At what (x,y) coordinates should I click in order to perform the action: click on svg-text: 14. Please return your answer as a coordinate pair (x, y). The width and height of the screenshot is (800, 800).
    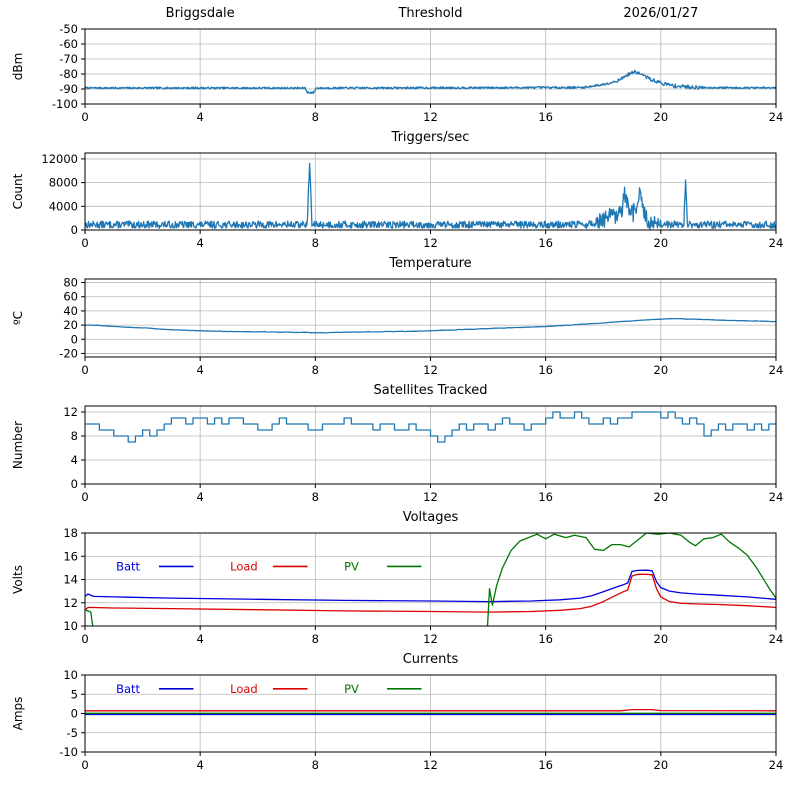
    Looking at the image, I should click on (70, 580).